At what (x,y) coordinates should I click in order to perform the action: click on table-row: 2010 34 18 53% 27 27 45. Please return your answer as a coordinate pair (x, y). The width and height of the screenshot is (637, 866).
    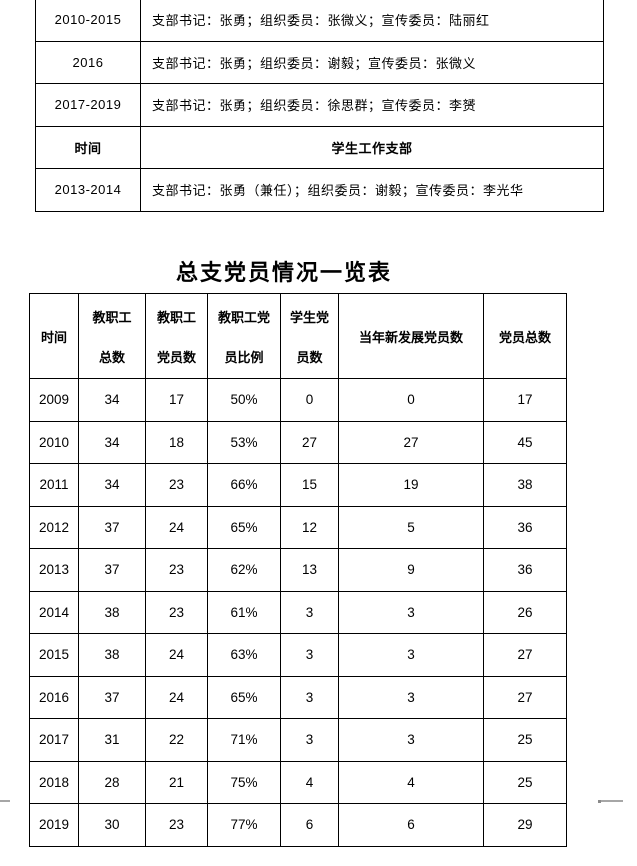
    Looking at the image, I should click on (298, 442).